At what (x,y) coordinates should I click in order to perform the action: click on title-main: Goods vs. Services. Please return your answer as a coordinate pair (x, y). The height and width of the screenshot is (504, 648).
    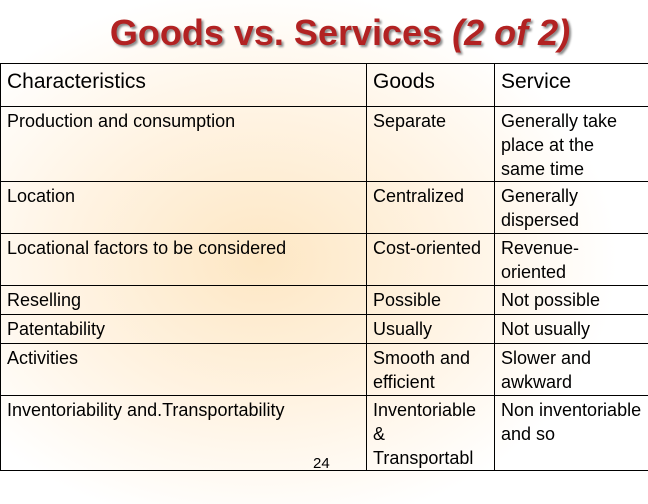
    Looking at the image, I should click on (281, 32).